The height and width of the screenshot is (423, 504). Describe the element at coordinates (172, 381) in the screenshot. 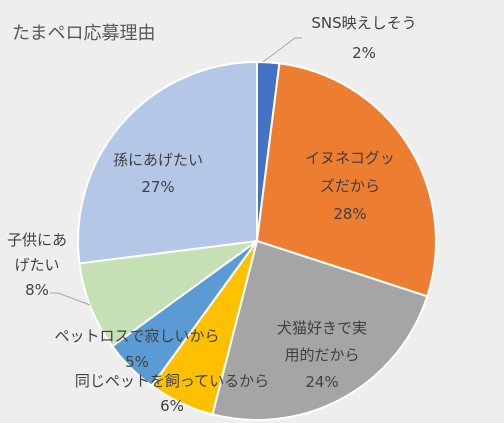

I see `category-label-same-pet: 同じペットを飼っているから` at that location.